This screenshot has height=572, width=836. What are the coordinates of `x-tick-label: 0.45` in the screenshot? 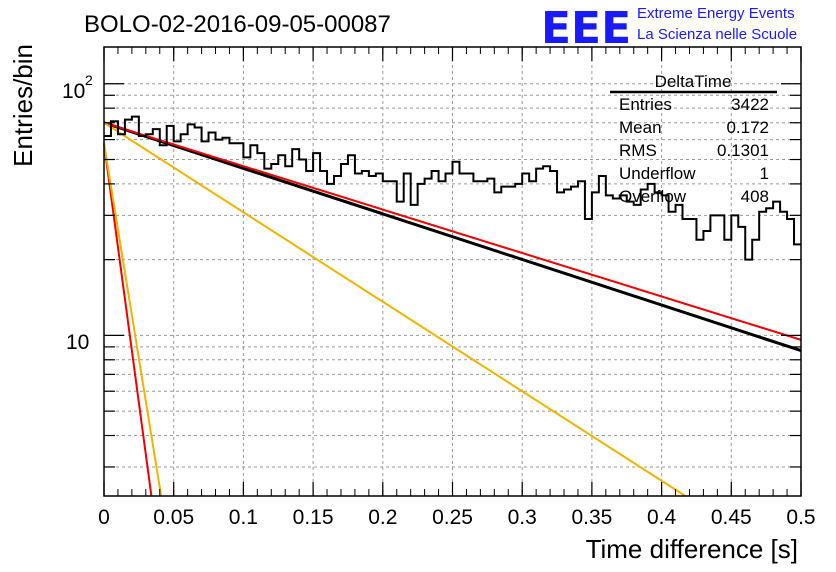 It's located at (731, 517).